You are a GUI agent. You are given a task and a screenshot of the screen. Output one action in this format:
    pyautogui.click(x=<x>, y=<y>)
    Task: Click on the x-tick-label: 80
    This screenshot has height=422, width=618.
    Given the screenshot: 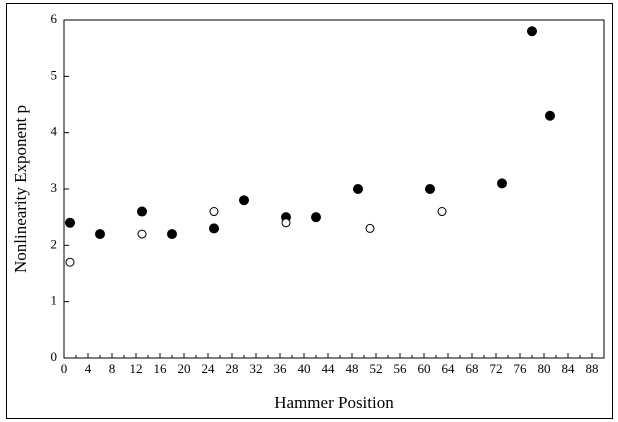 What is the action you would take?
    pyautogui.click(x=544, y=368)
    